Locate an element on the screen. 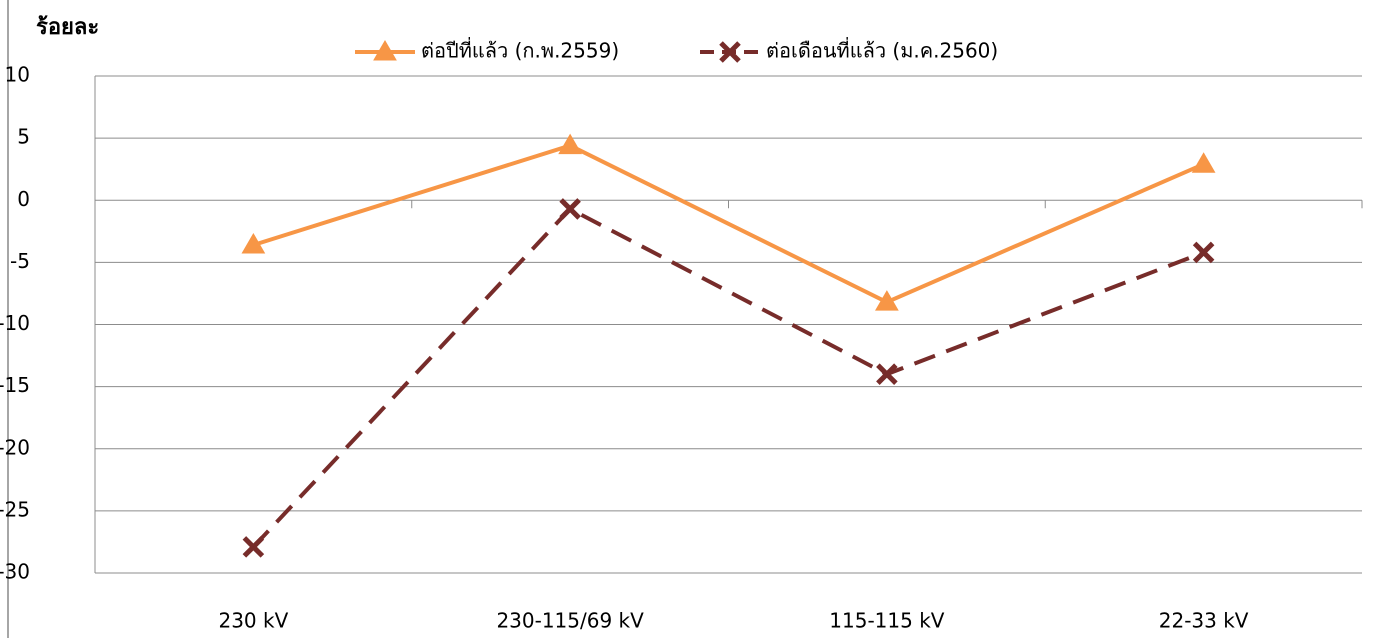 The width and height of the screenshot is (1376, 638). x-tick-label: 230-115/69 kV is located at coordinates (570, 621).